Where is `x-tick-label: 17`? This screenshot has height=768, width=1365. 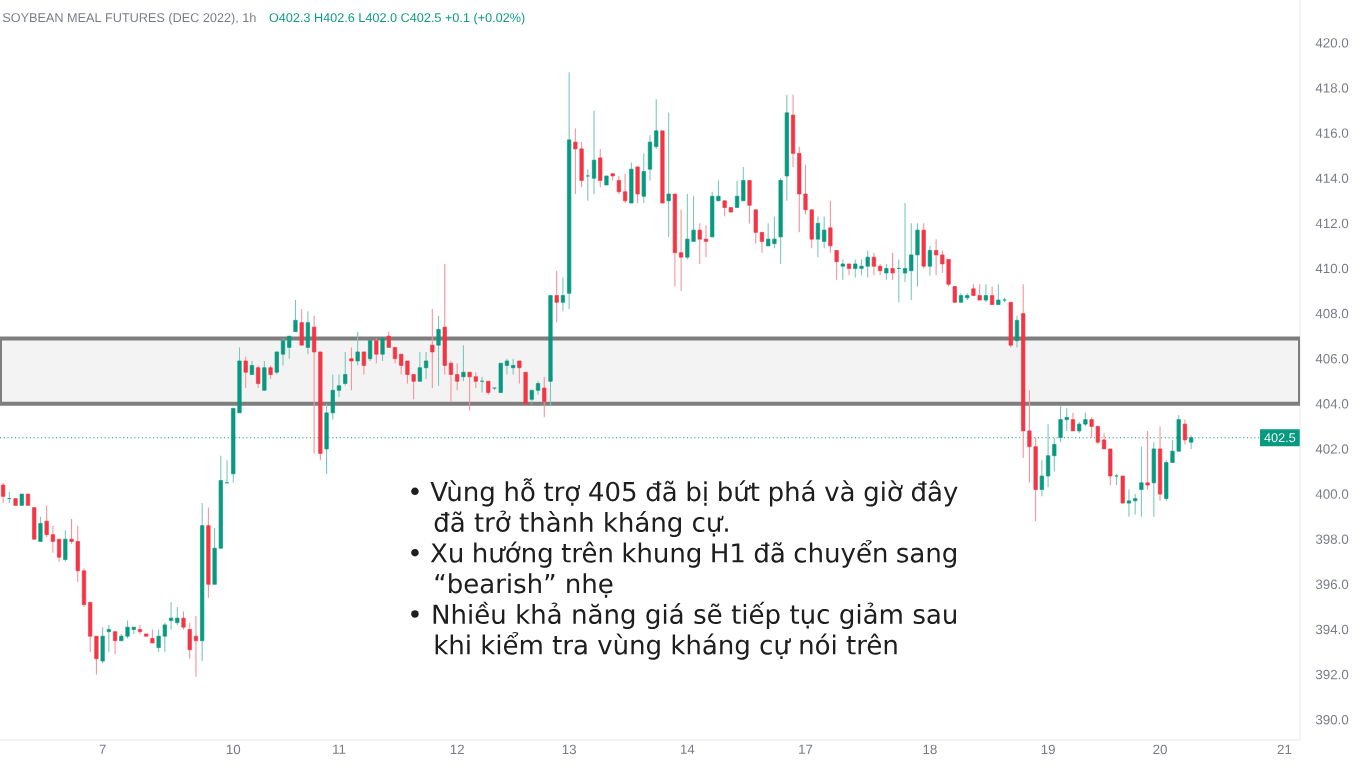 x-tick-label: 17 is located at coordinates (806, 749).